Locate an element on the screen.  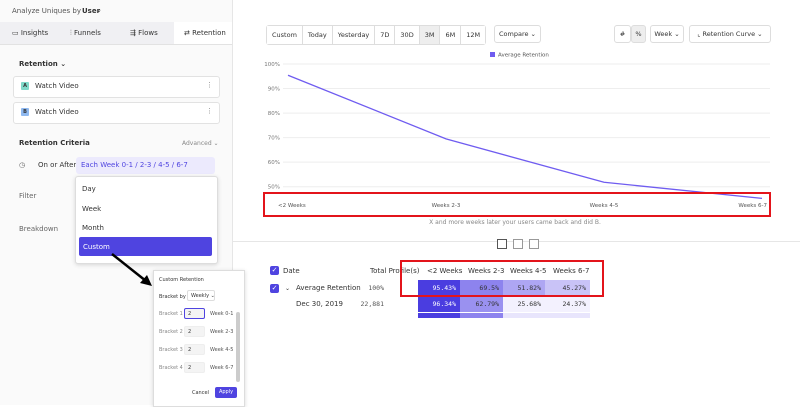
analyze-by: User is located at coordinates (91, 11).